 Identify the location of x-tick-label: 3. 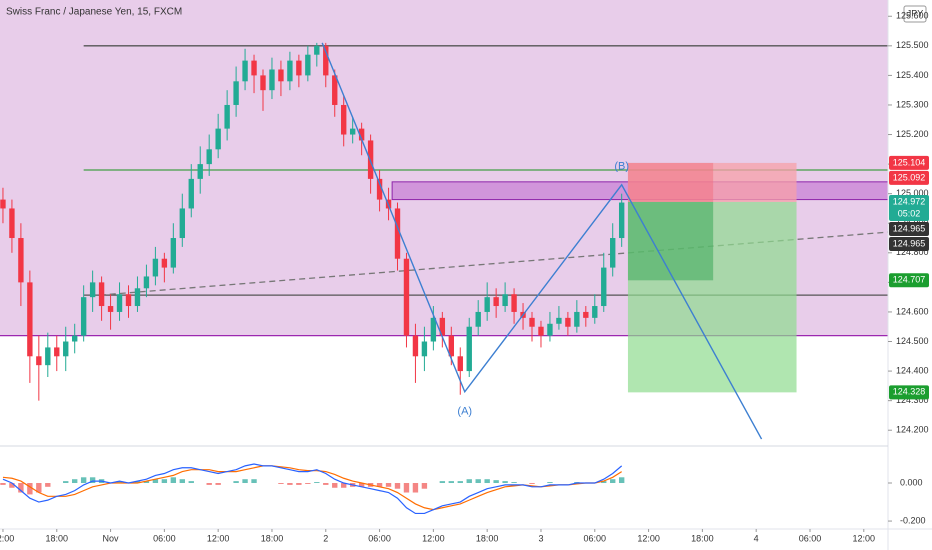
(540, 538).